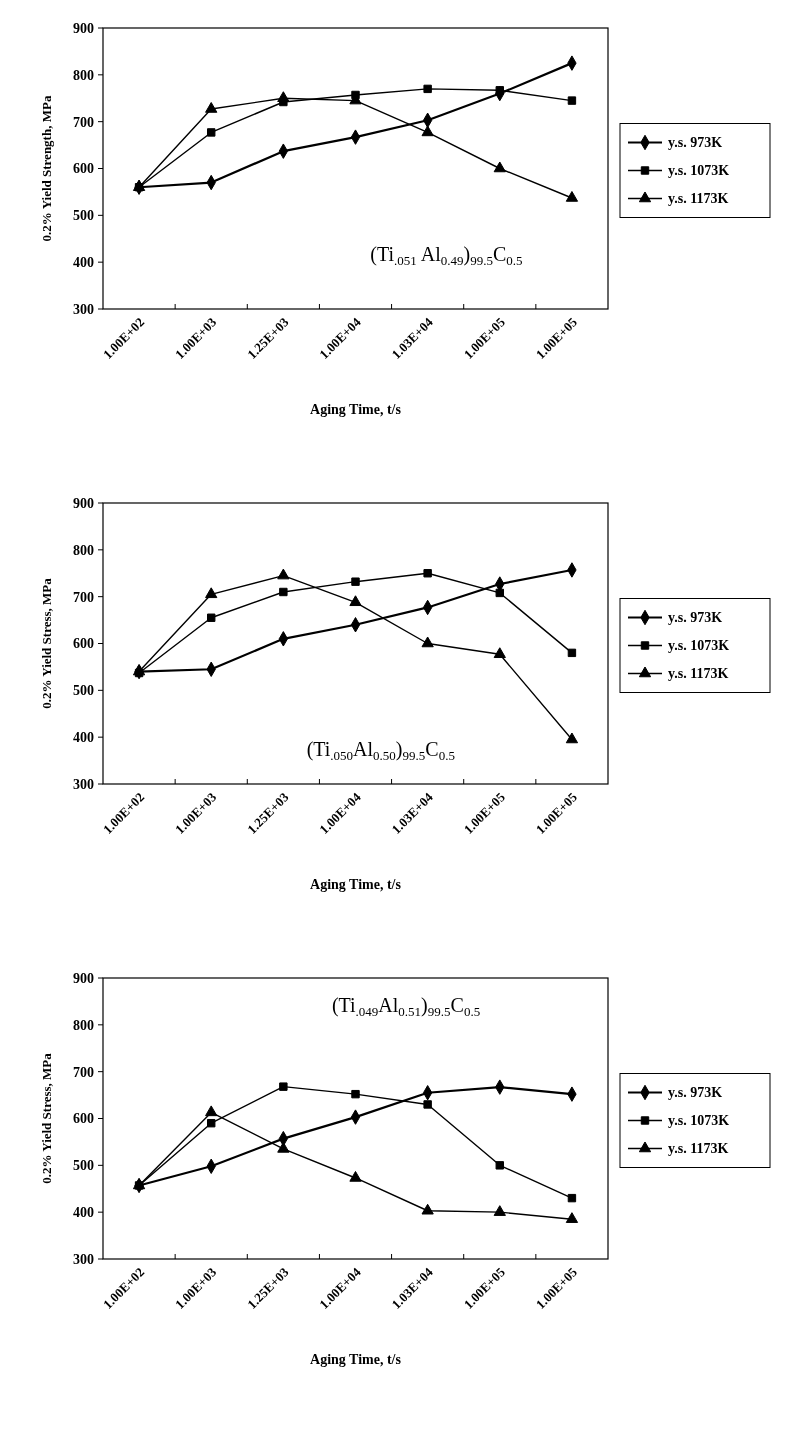 The width and height of the screenshot is (786, 1451). What do you see at coordinates (380, 750) in the screenshot?
I see `annotation: (Ti$_{.050}$Al$_{0.50}$)$_{99.5}$C$_{0.5}$` at bounding box center [380, 750].